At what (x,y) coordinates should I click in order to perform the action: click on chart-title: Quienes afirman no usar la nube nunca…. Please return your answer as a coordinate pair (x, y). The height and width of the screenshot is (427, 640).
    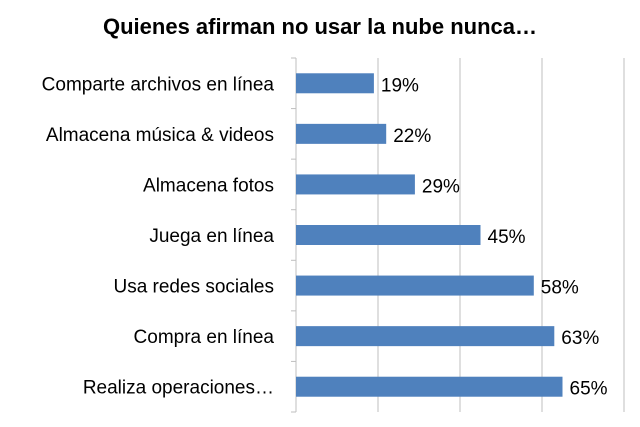
    Looking at the image, I should click on (320, 26).